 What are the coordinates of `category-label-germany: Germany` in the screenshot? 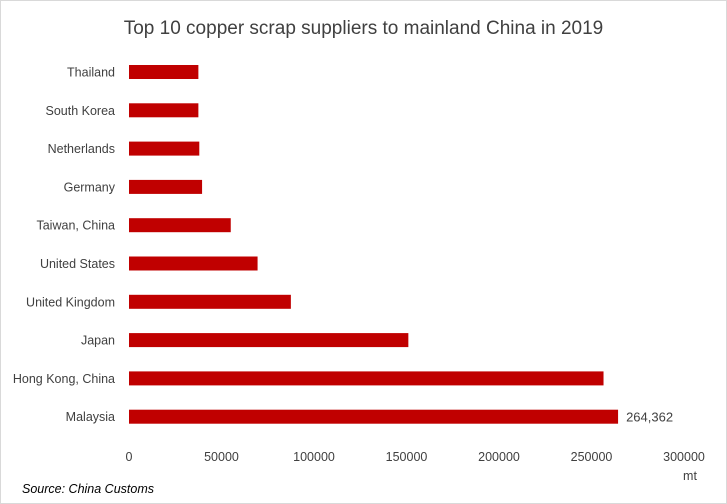 It's located at (90, 187).